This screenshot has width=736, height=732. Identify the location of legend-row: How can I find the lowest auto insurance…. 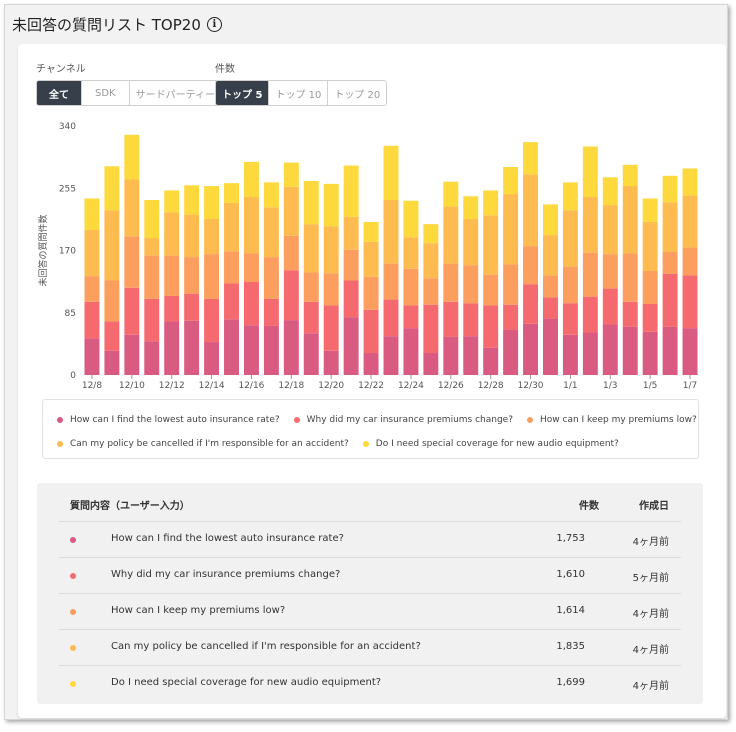
(377, 420).